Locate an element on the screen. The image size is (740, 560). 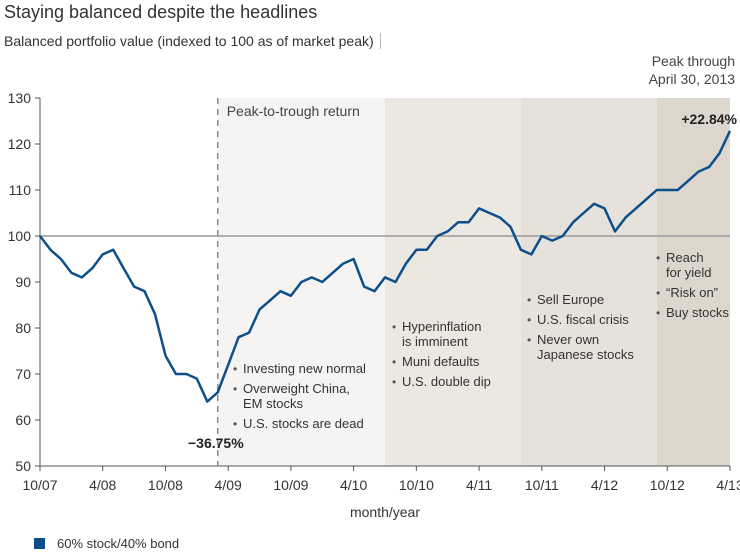
annotation-2012-item: Reach is located at coordinates (685, 257).